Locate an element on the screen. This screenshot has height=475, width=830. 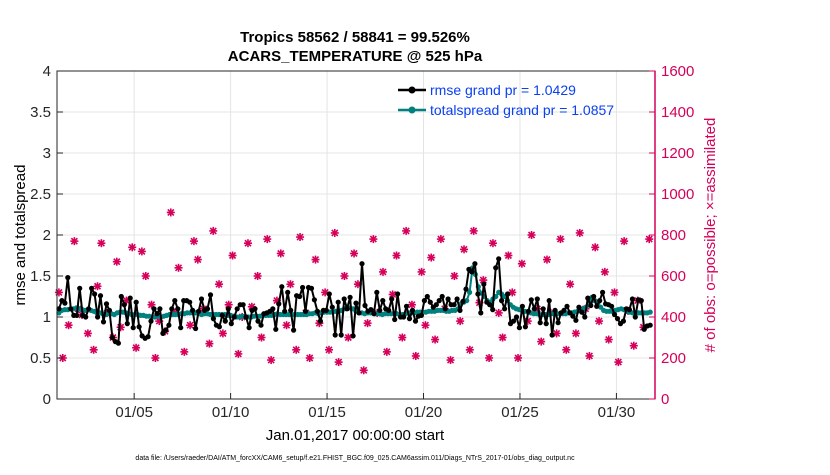
chart-title-line2: ACARS_TEMPERATURE @ 525 hPa is located at coordinates (355, 56).